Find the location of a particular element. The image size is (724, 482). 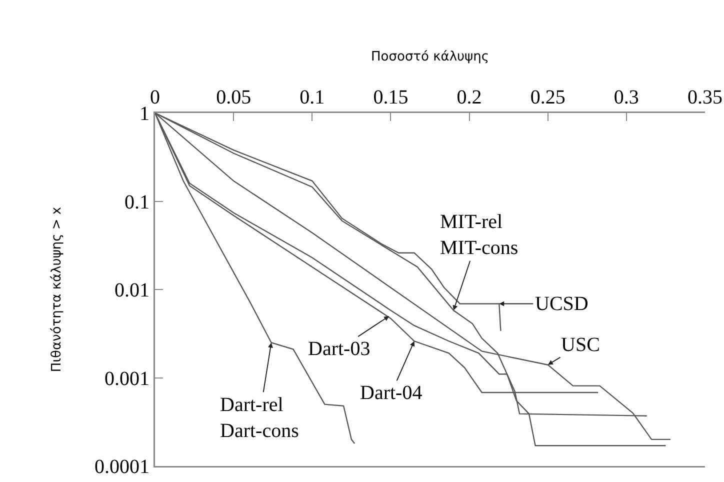

x-tick-label: 0.25 is located at coordinates (548, 97).